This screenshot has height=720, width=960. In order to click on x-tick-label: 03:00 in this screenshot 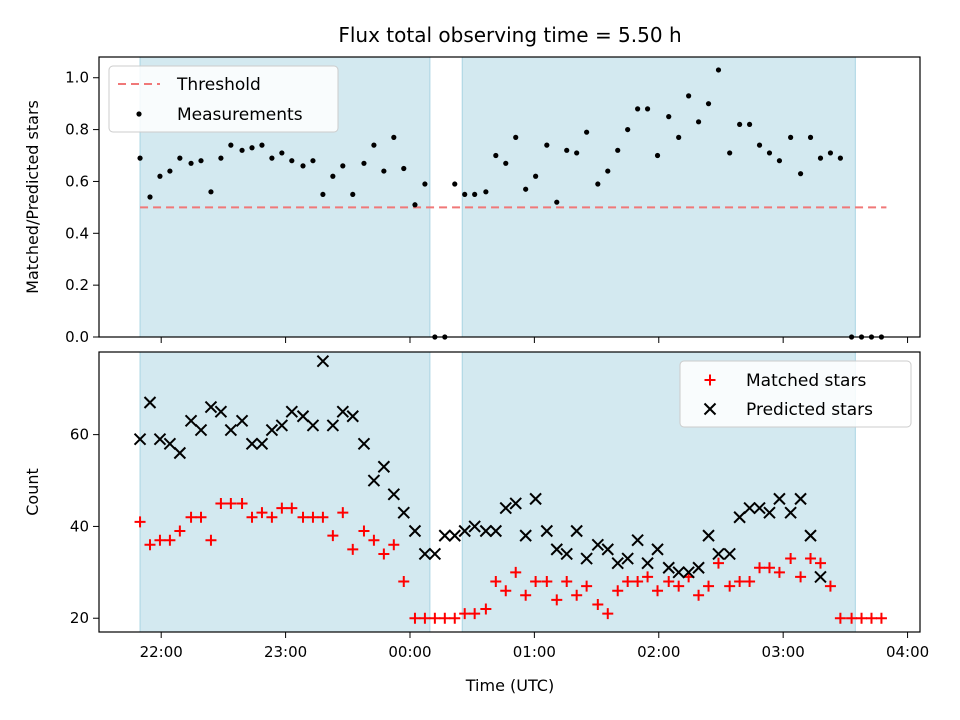, I will do `click(783, 652)`.